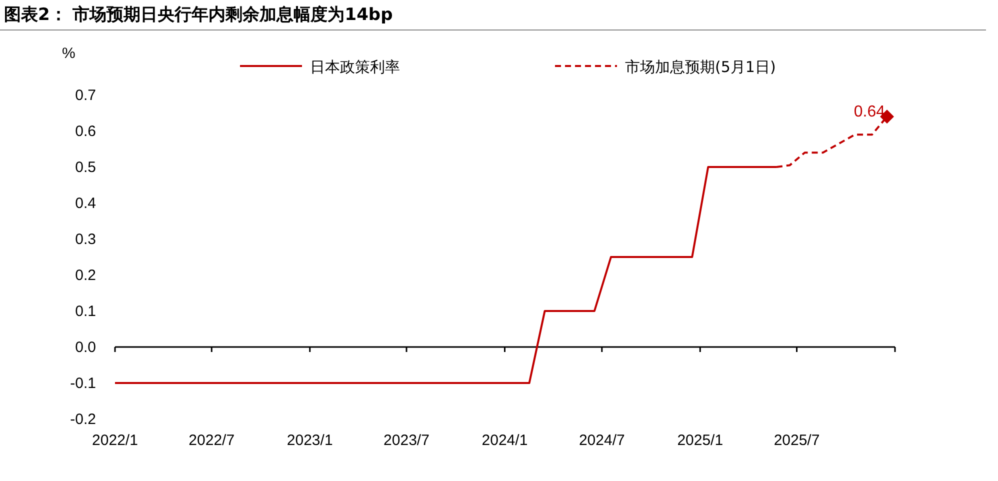  What do you see at coordinates (601, 440) in the screenshot?
I see `x-tick-label: 2024/7` at bounding box center [601, 440].